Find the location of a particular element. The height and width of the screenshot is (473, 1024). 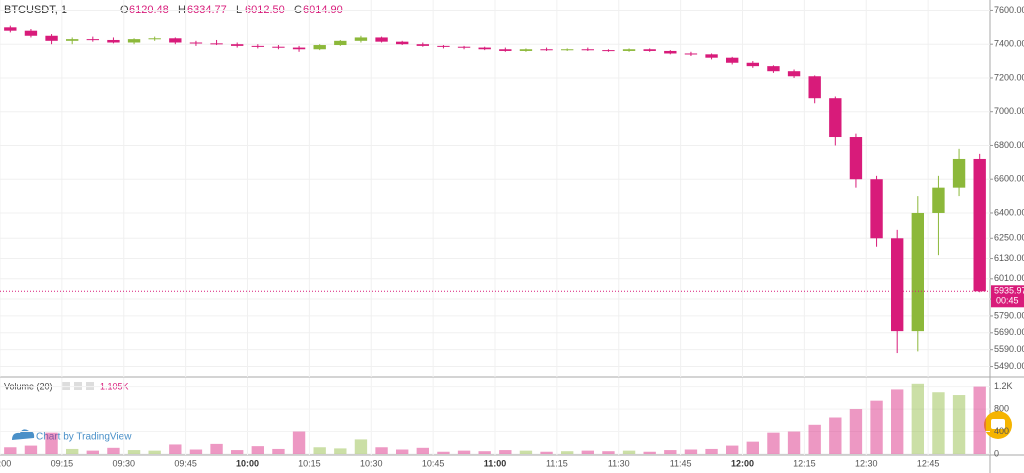

countdown-label: 00:45 is located at coordinates (1007, 301).